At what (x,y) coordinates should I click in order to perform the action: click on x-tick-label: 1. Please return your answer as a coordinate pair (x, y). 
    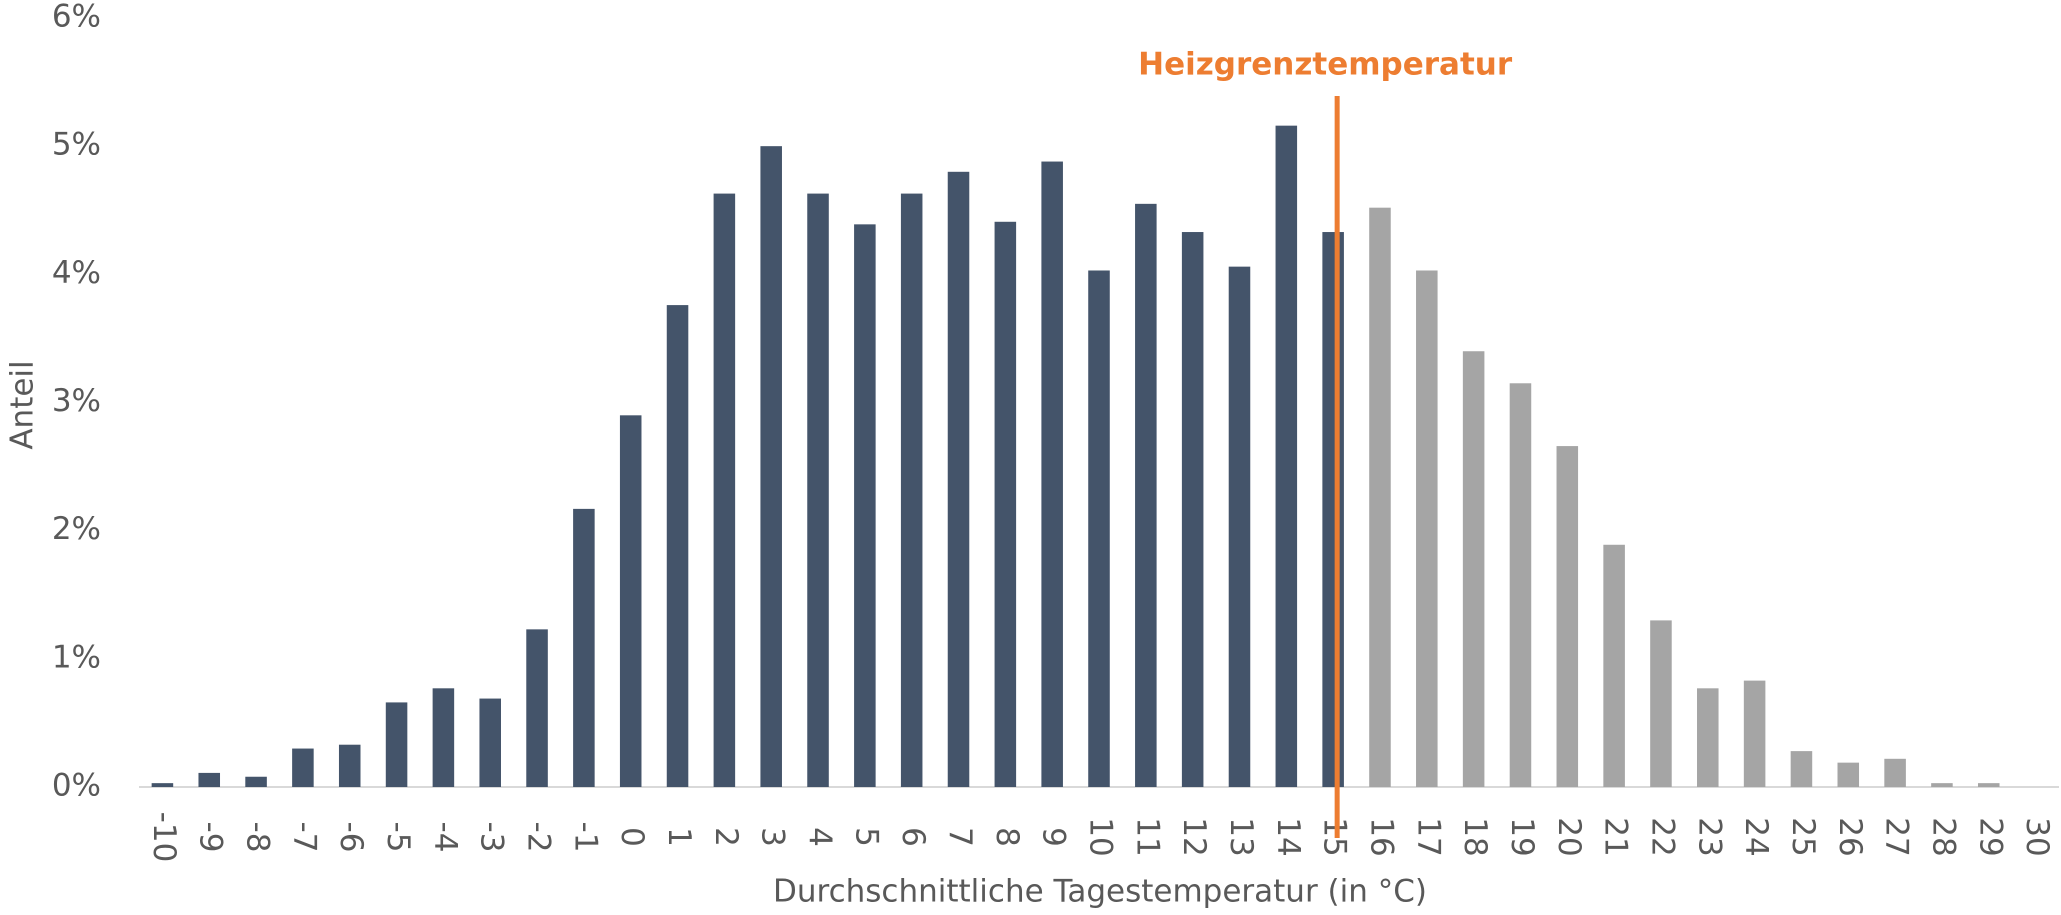
    Looking at the image, I should click on (679, 837).